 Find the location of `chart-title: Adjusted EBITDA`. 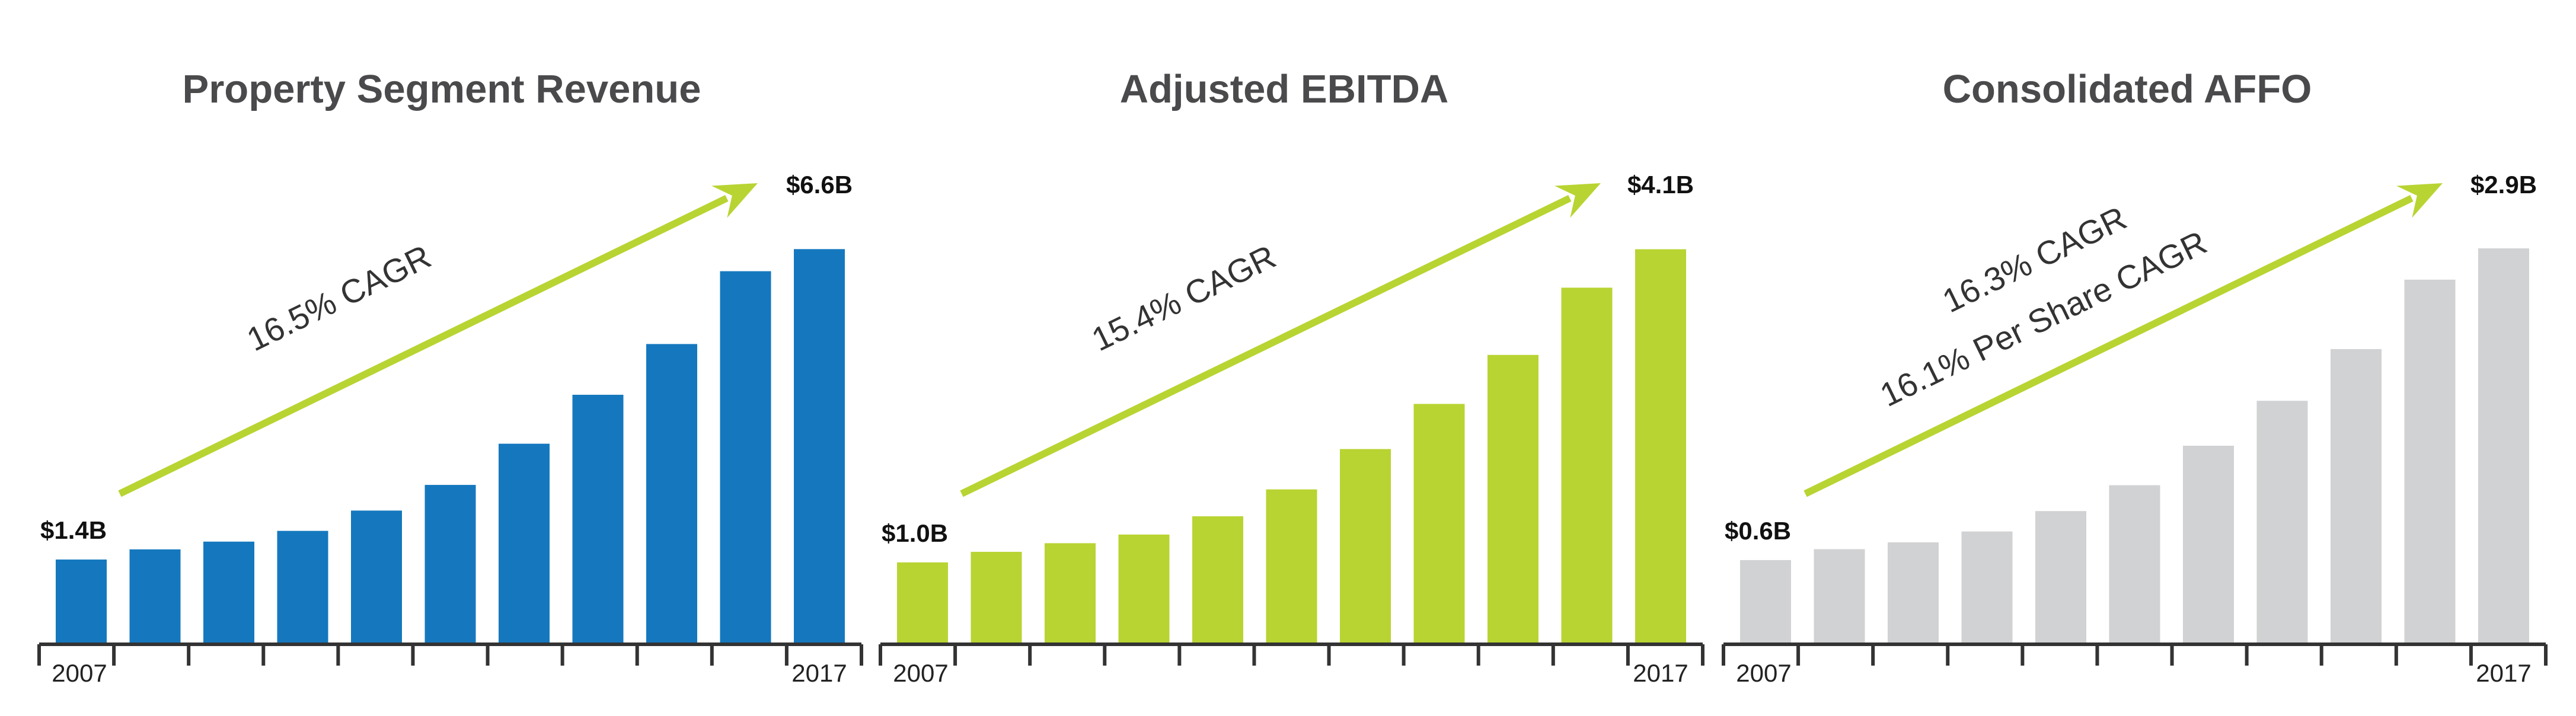

chart-title: Adjusted EBITDA is located at coordinates (1284, 89).